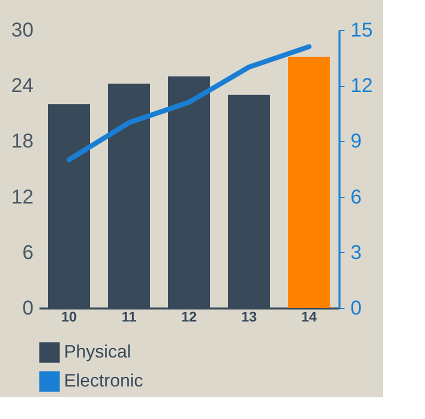 The width and height of the screenshot is (425, 419). What do you see at coordinates (22, 31) in the screenshot?
I see `y-tick-label: 30` at bounding box center [22, 31].